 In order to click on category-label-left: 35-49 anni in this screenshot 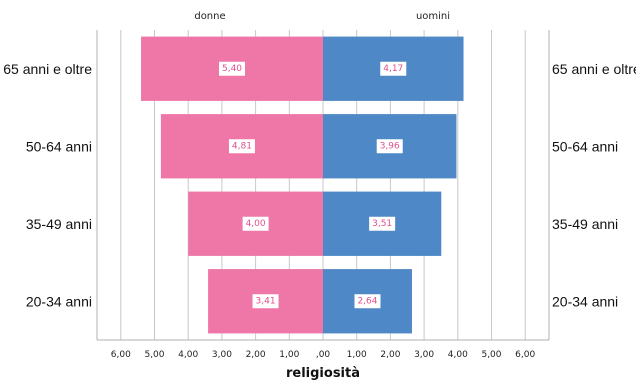, I will do `click(59, 224)`.